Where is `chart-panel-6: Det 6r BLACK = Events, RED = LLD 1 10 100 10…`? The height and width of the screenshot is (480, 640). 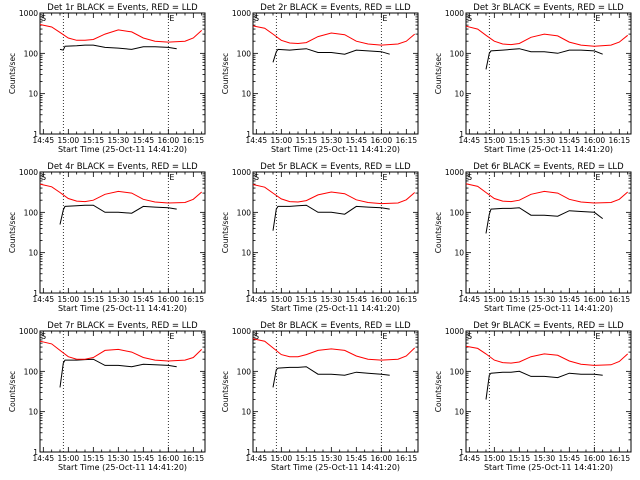 chart-panel-6: Det 6r BLACK = Events, RED = LLD 1 10 100 10… is located at coordinates (533, 237).